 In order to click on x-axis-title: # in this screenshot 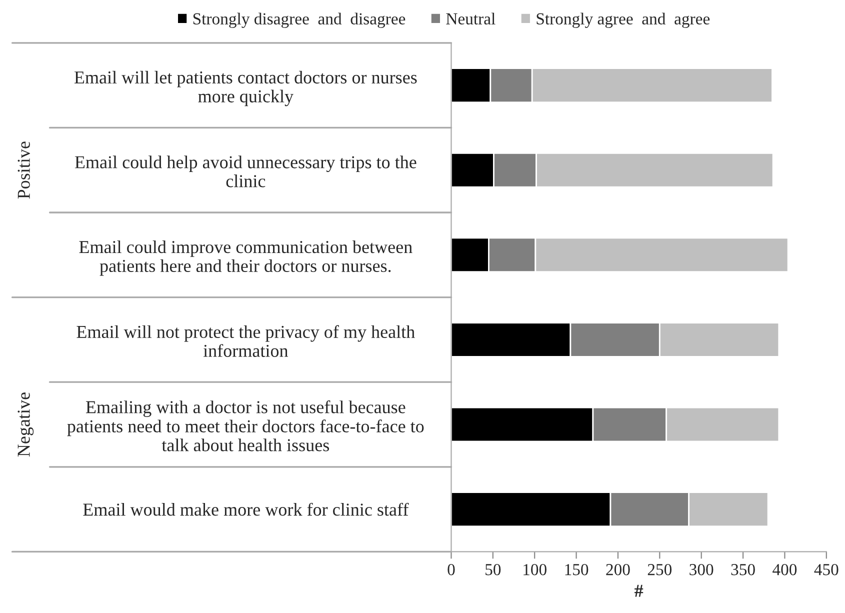, I will do `click(639, 590)`.